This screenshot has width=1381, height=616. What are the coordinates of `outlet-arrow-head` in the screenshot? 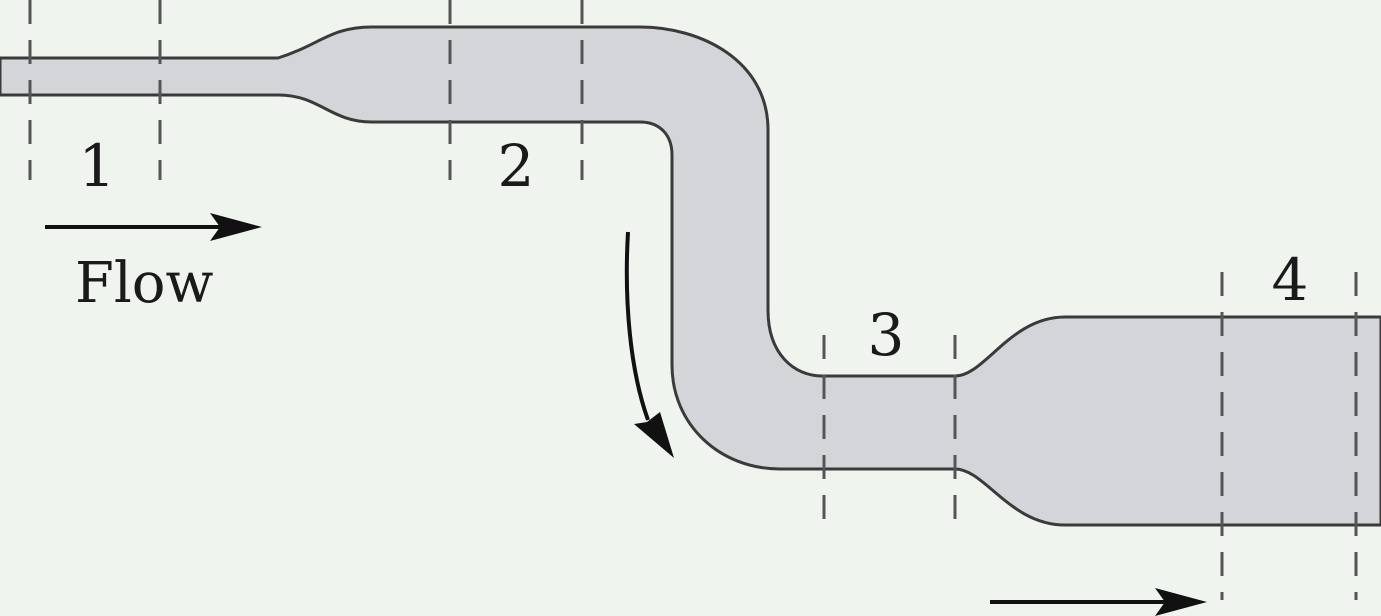 It's located at (1181, 602).